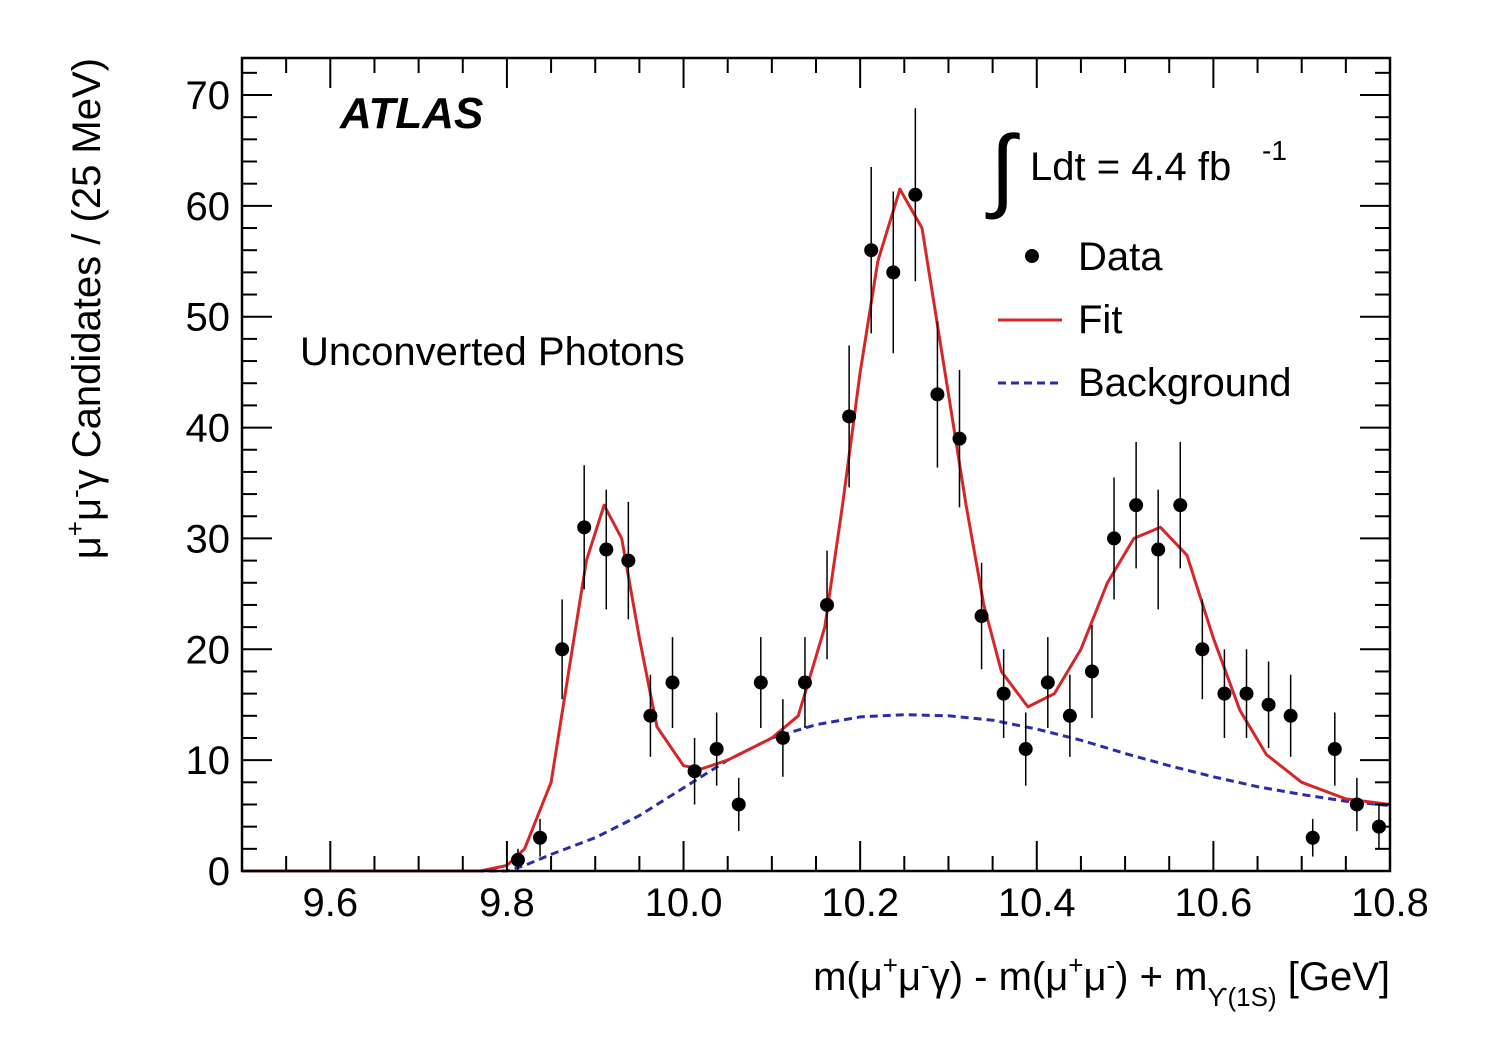 The width and height of the screenshot is (1500, 1062). What do you see at coordinates (1213, 903) in the screenshot?
I see `x-tick-label: 10.6` at bounding box center [1213, 903].